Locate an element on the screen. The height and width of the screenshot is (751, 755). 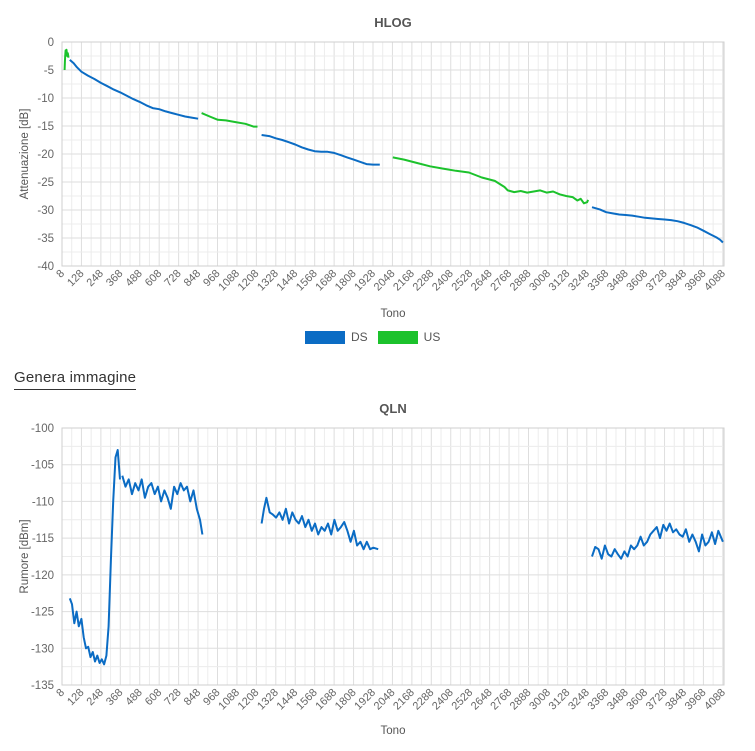
hlog-x-tick-label: 3608 is located at coordinates (637, 281).